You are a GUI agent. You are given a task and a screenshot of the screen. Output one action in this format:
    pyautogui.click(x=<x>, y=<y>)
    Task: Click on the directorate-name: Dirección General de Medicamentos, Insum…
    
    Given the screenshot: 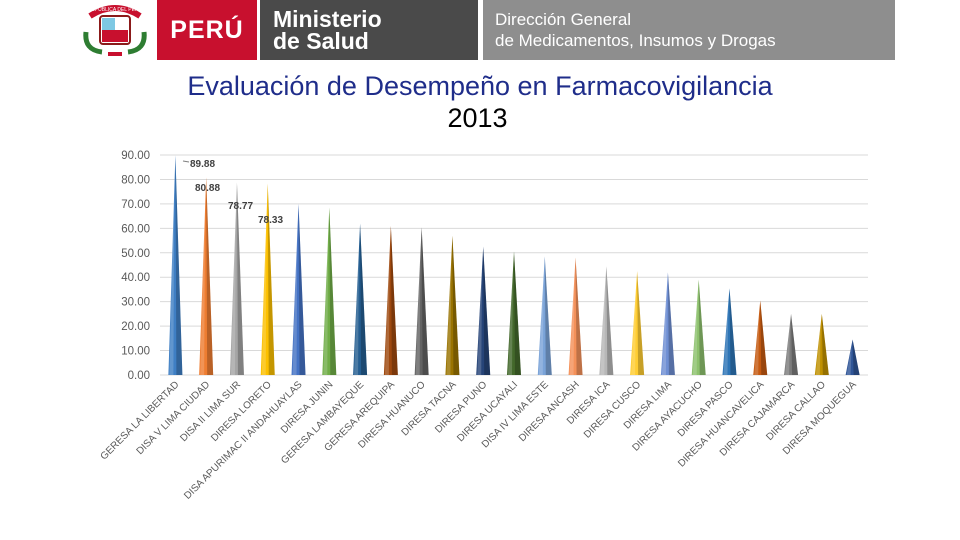 What is the action you would take?
    pyautogui.click(x=689, y=30)
    